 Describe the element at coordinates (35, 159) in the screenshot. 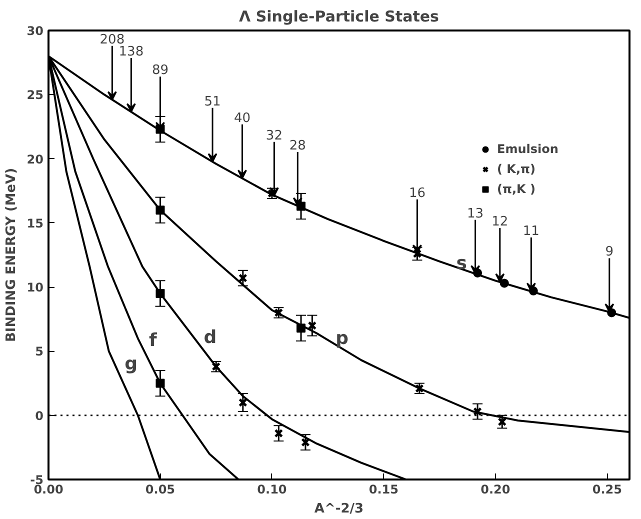

I see `y-tick-label: 20` at that location.